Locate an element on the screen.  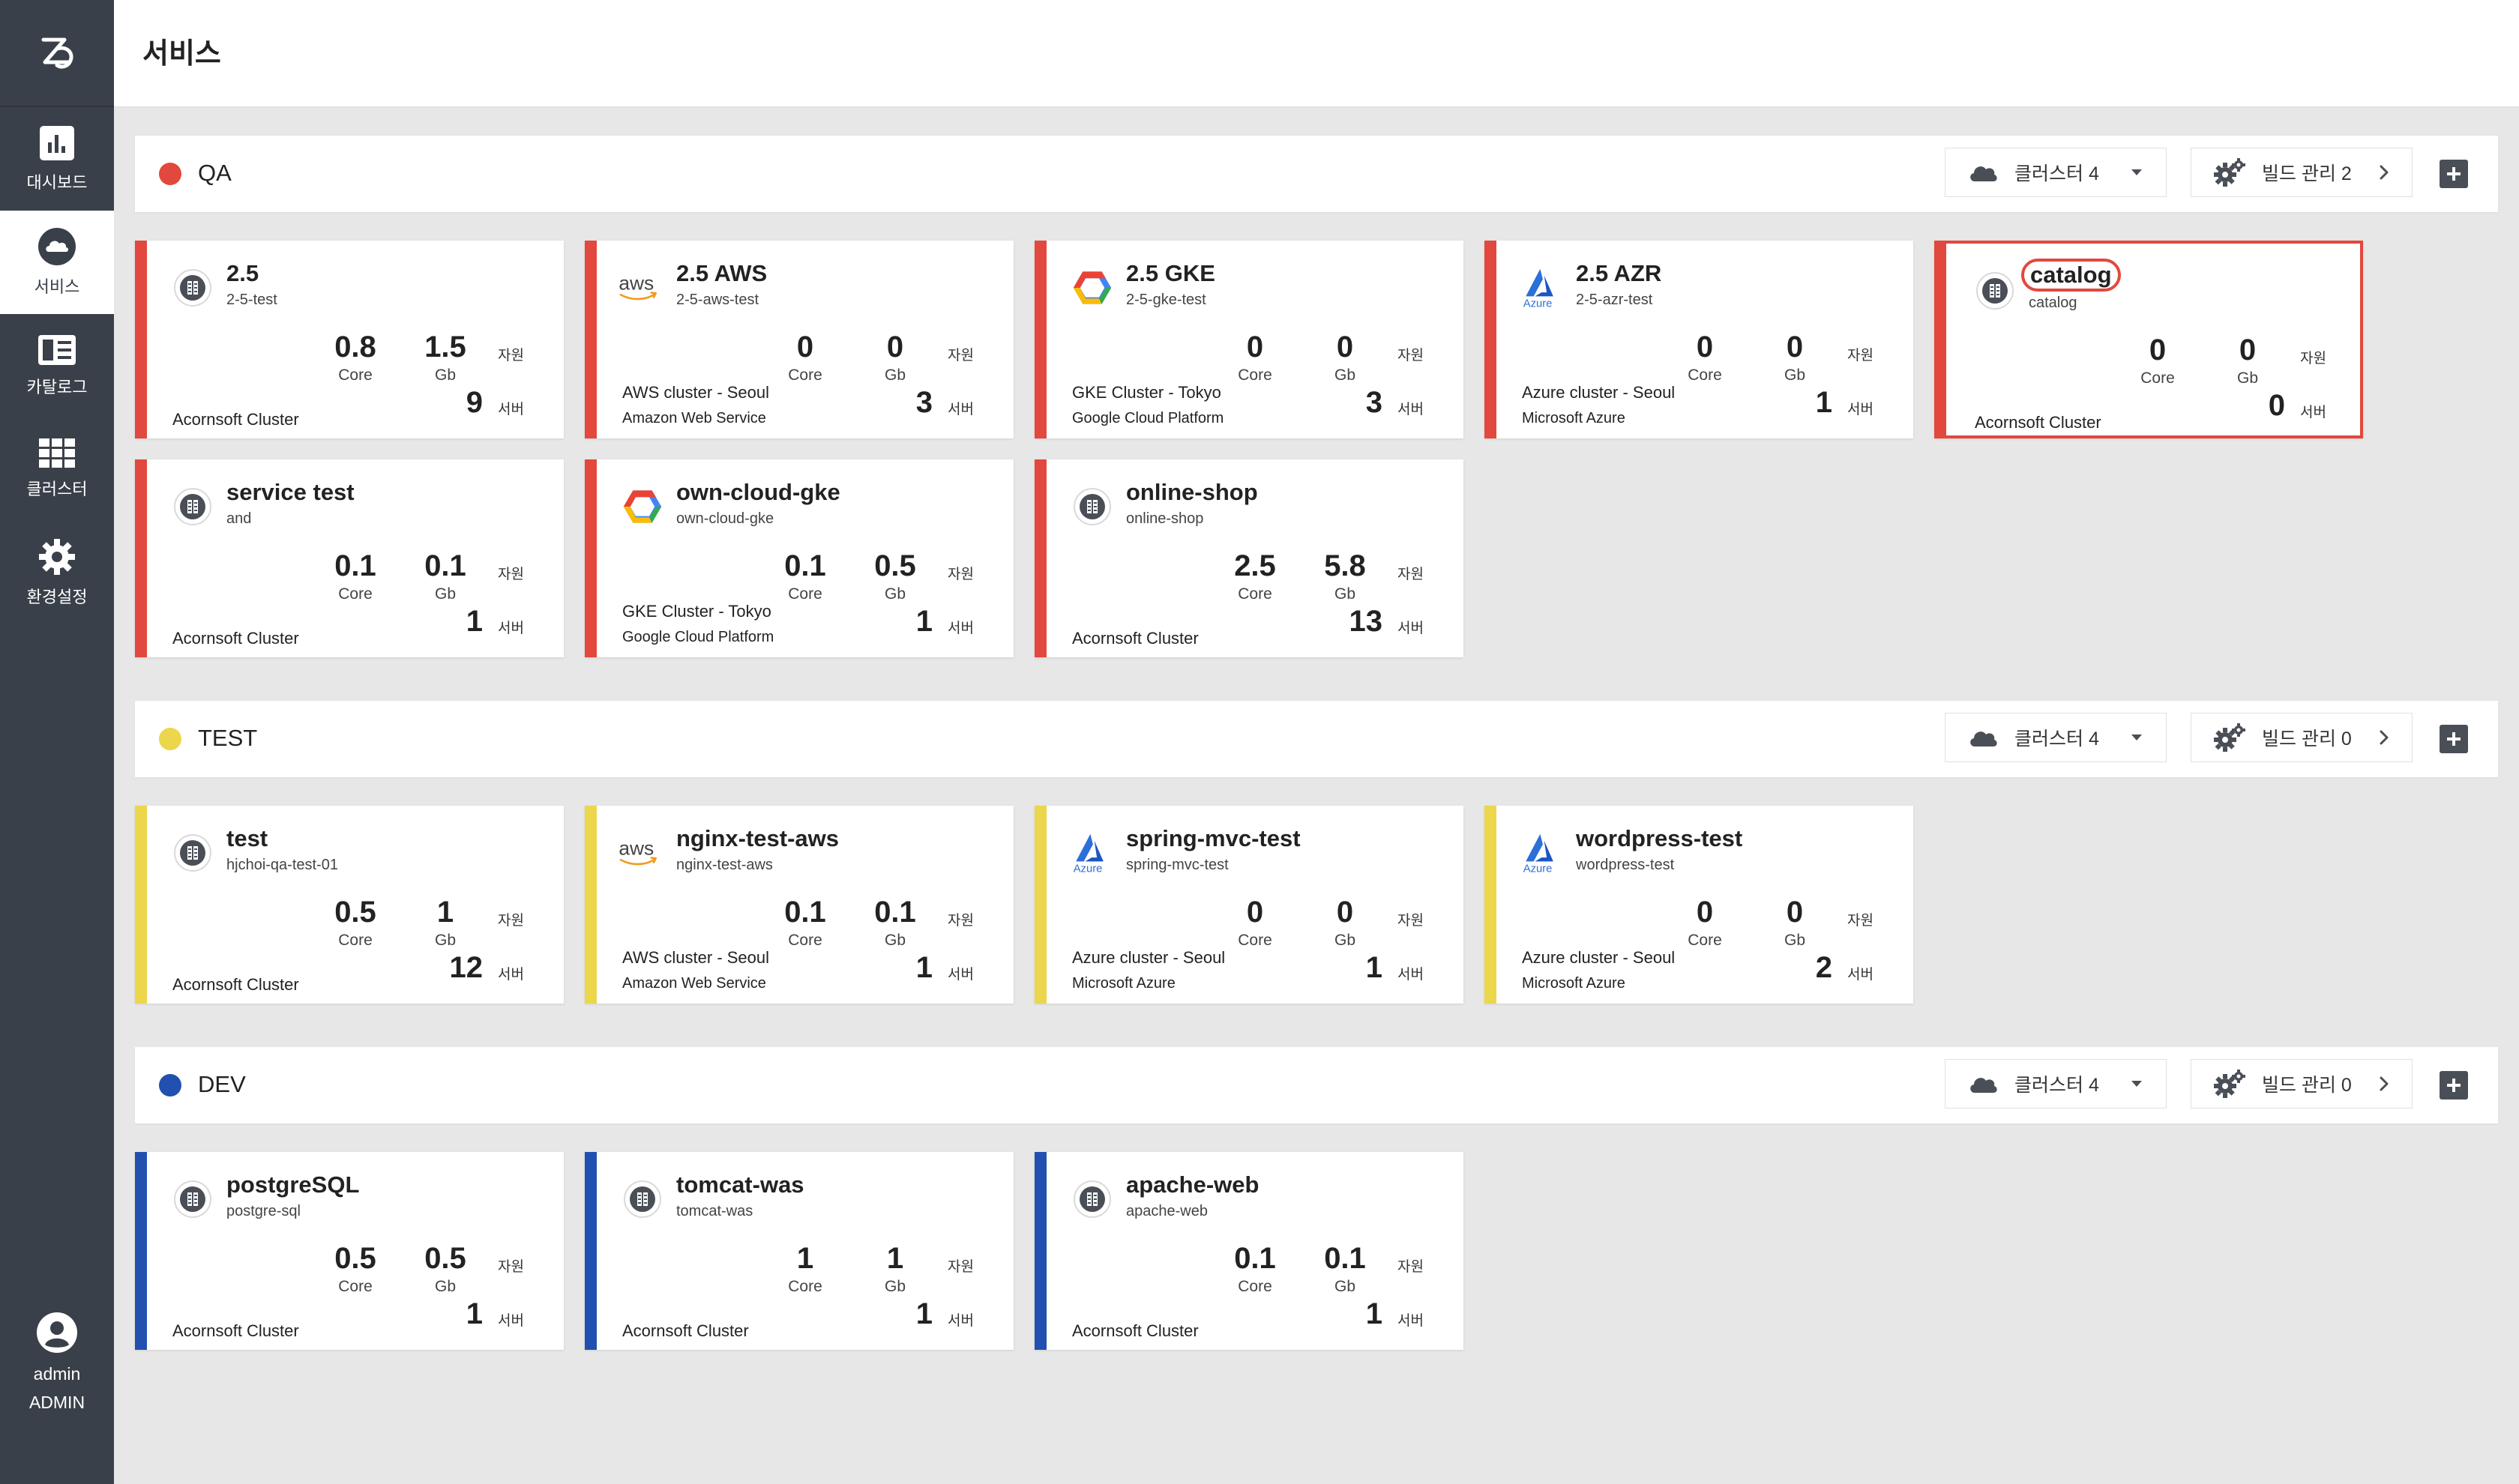
service-name: 2.5 GKE is located at coordinates (1170, 273).